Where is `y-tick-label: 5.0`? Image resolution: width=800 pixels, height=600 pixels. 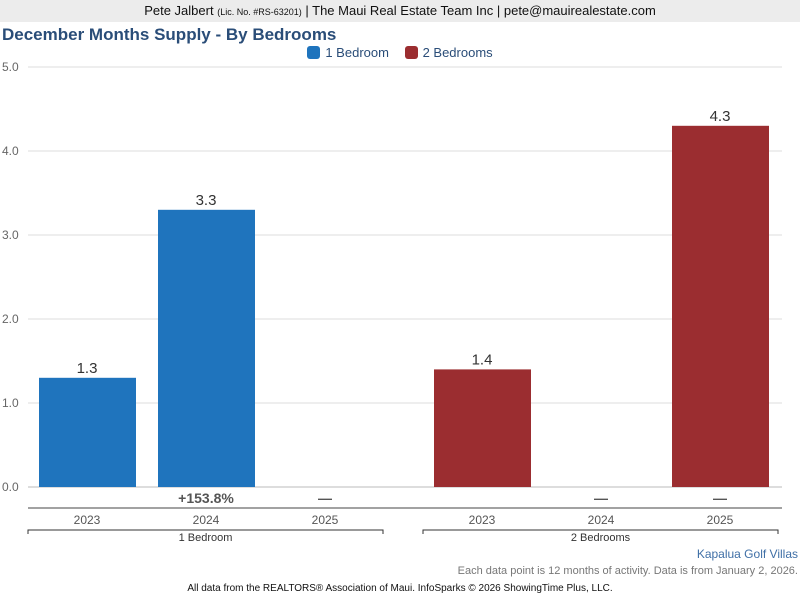 y-tick-label: 5.0 is located at coordinates (10, 67).